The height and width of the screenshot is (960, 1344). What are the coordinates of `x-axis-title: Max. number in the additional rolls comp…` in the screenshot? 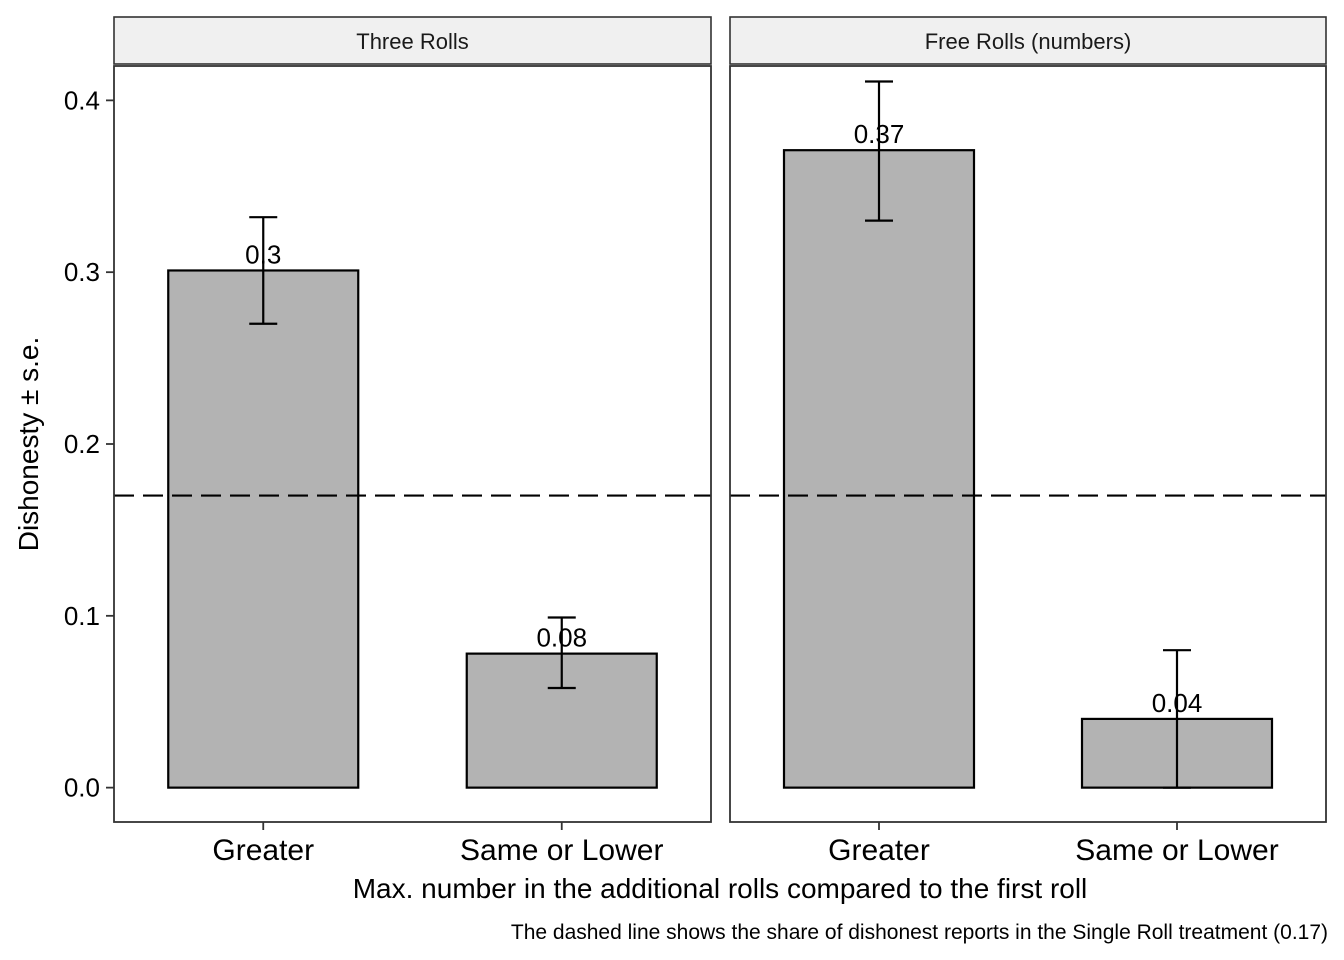 It's located at (720, 888).